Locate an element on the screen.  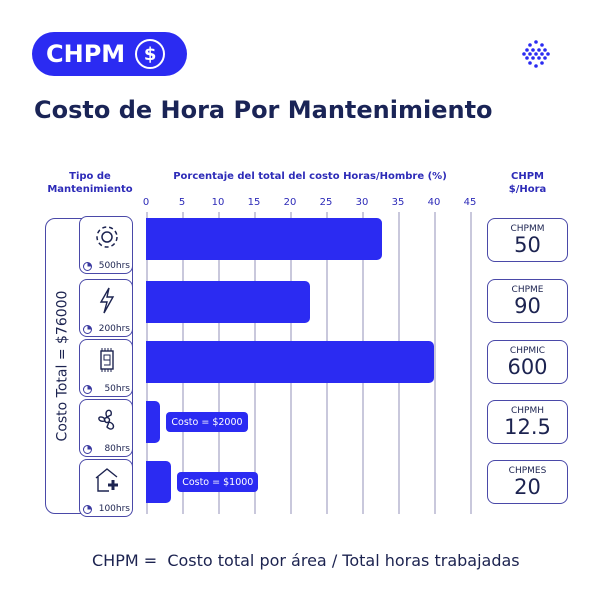
x-tick-label: 20 is located at coordinates (290, 202).